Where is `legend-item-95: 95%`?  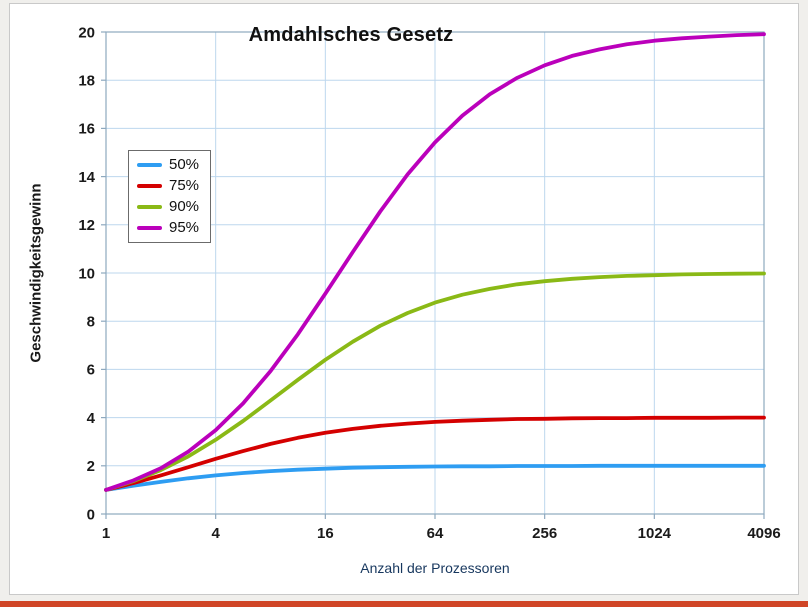 legend-item-95: 95% is located at coordinates (168, 228).